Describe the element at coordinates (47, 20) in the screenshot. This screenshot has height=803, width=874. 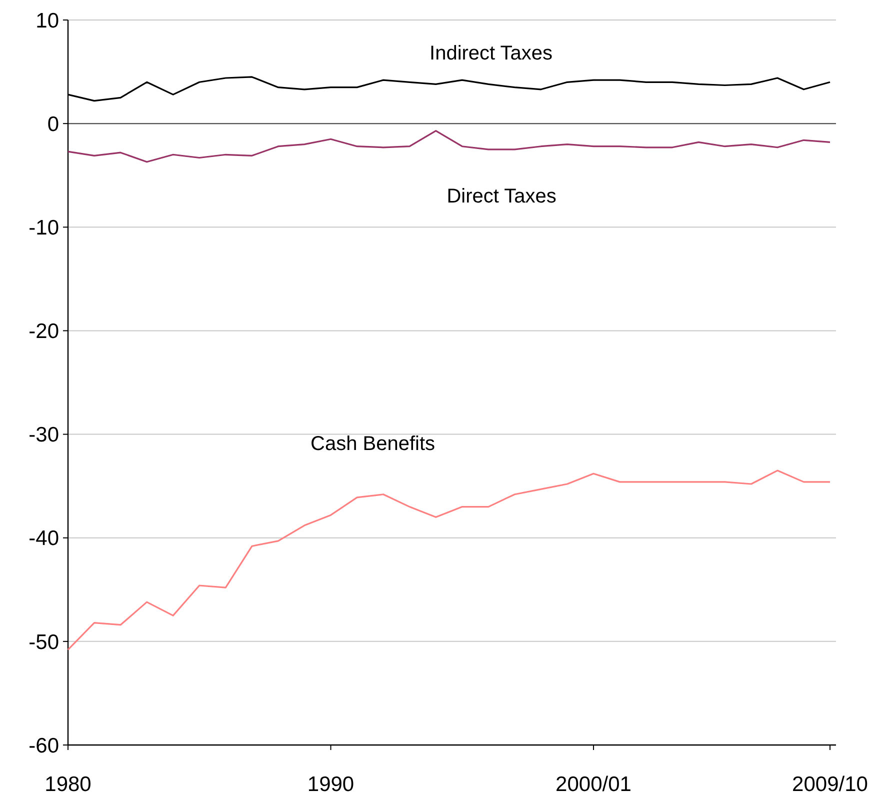
I see `y-tick-label: 10` at that location.